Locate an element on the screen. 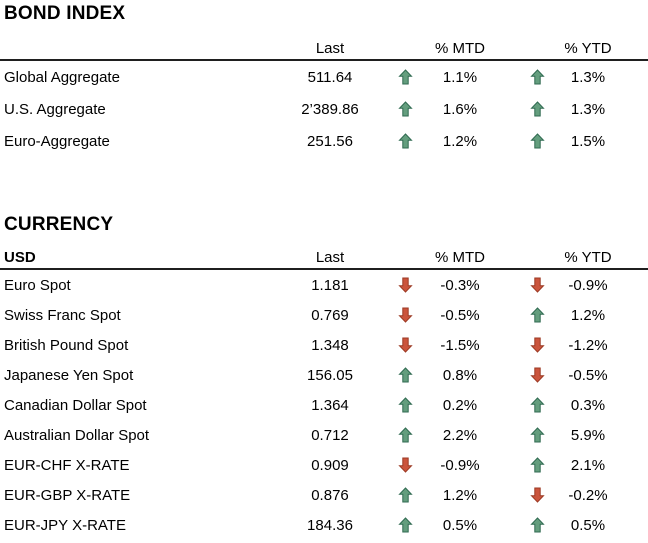 The image size is (648, 543). mtd-percent: 0.2% is located at coordinates (460, 405).